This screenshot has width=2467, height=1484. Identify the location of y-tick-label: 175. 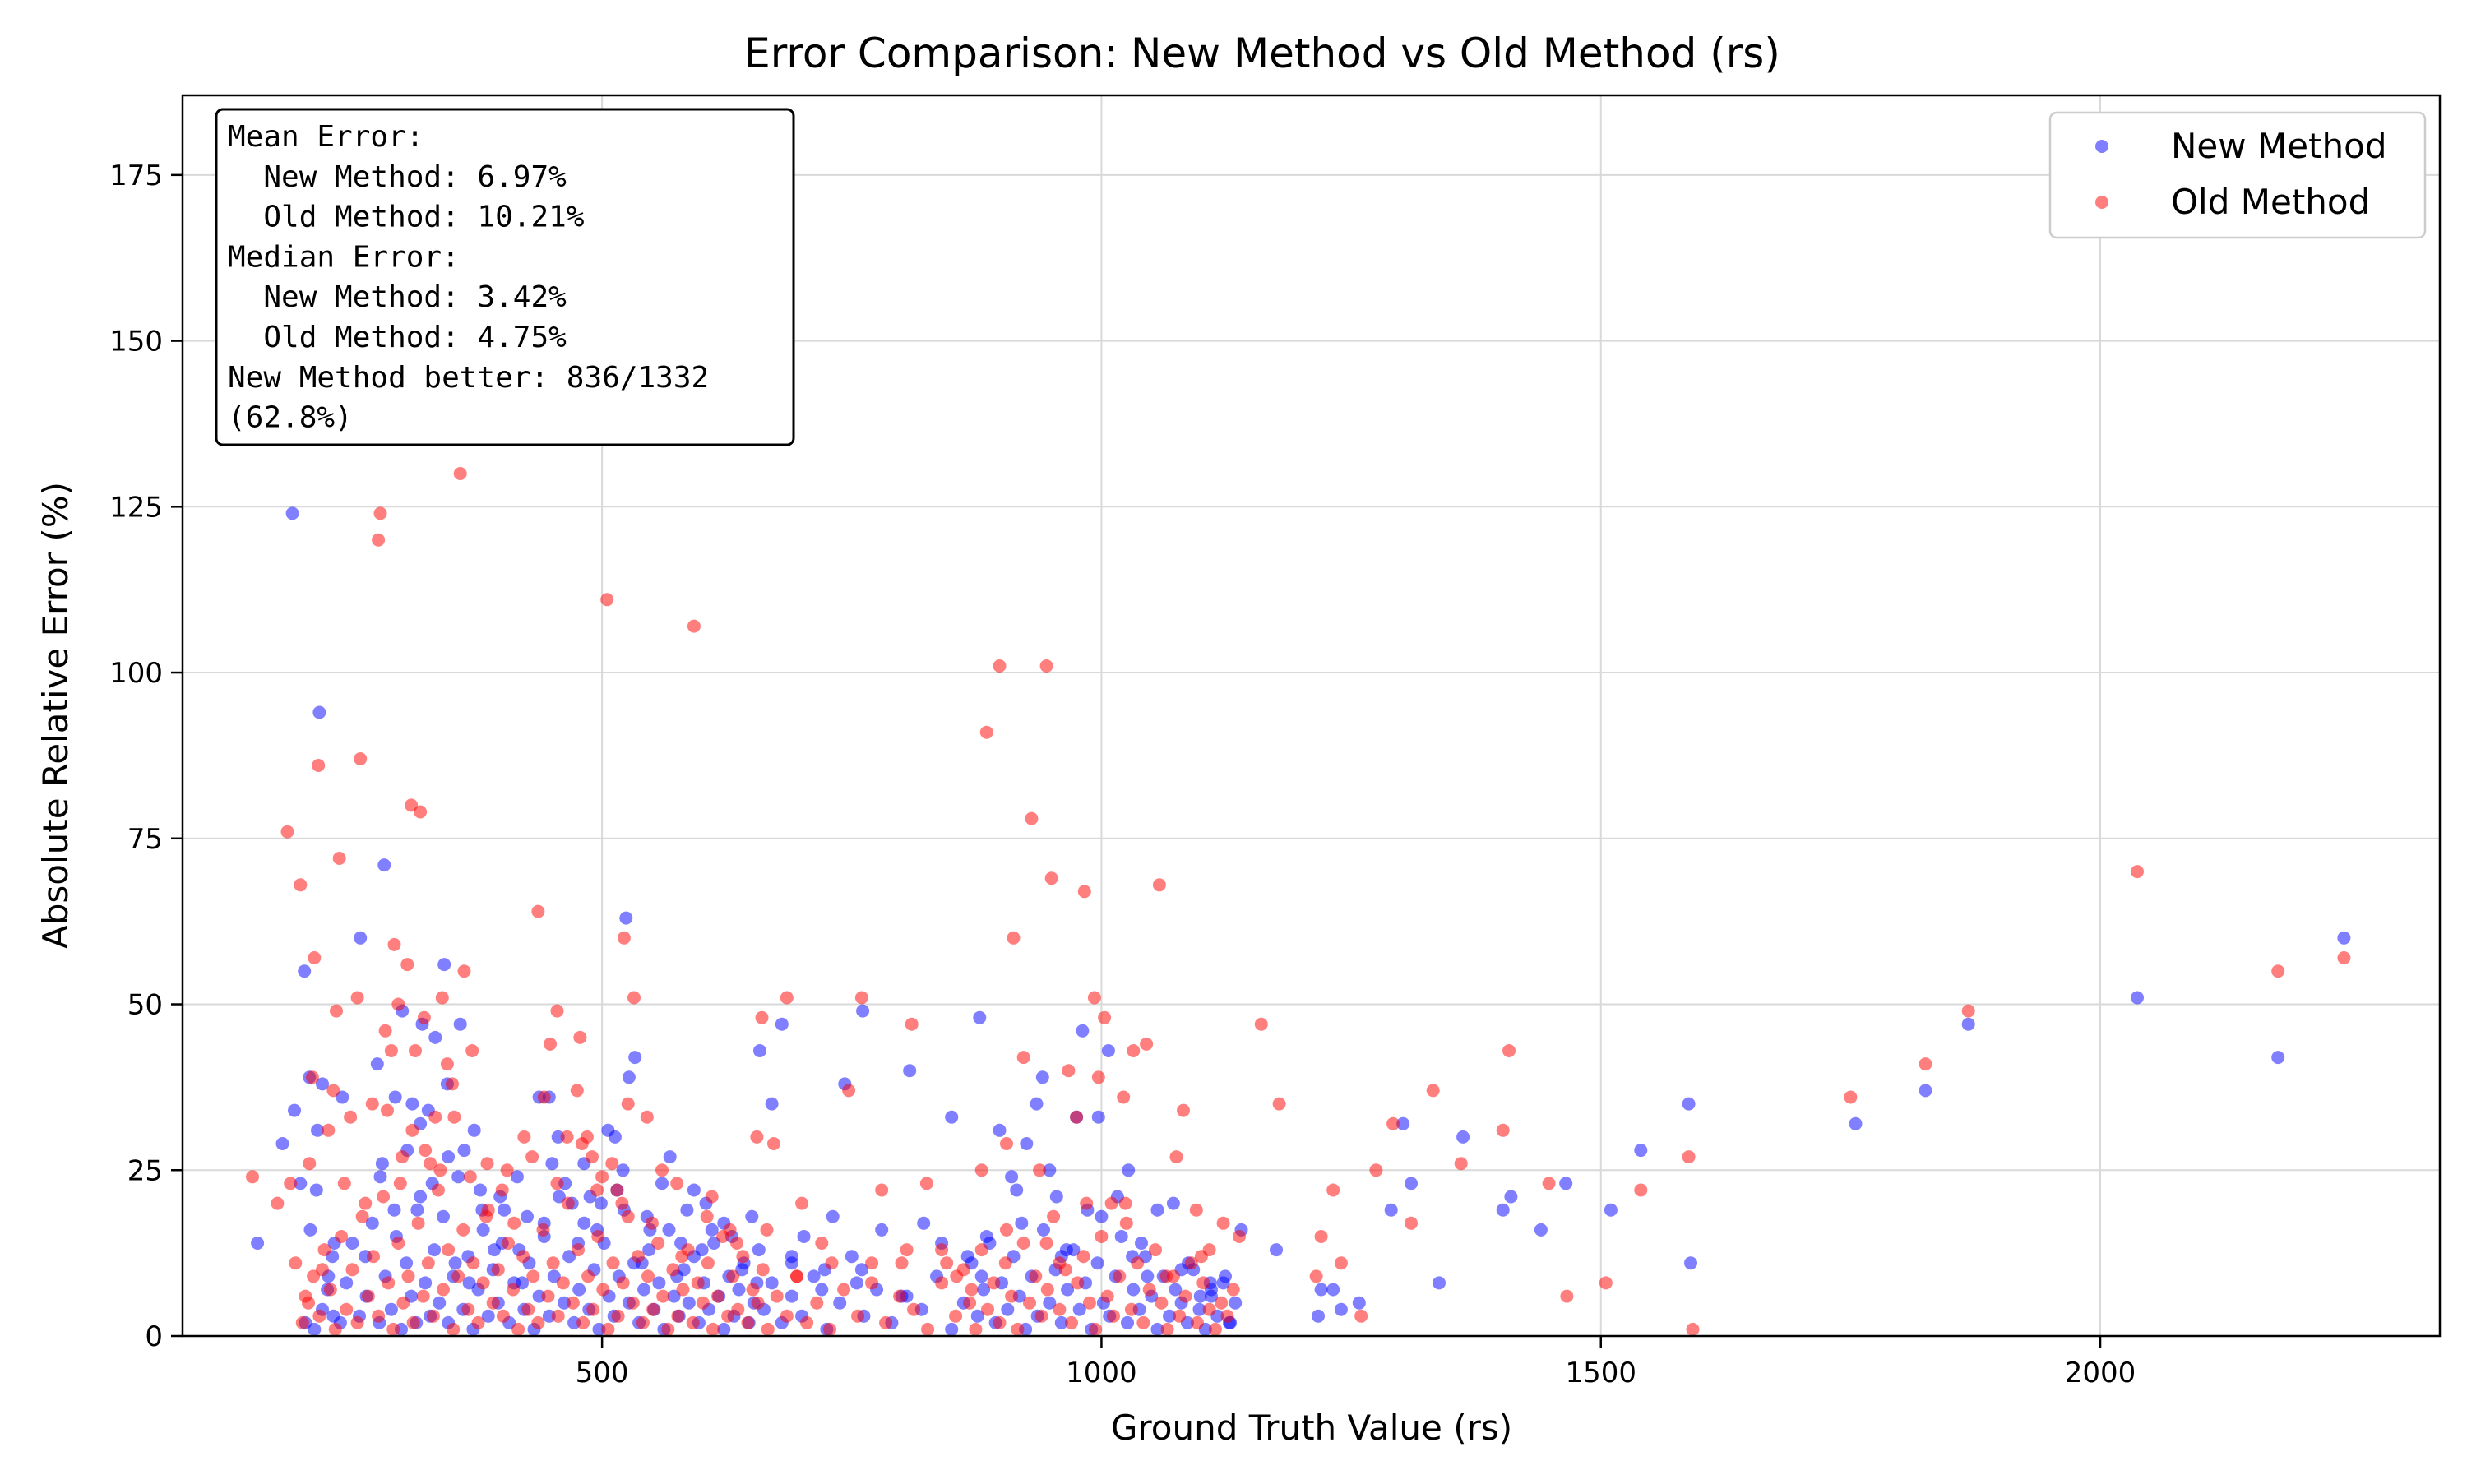
(136, 175).